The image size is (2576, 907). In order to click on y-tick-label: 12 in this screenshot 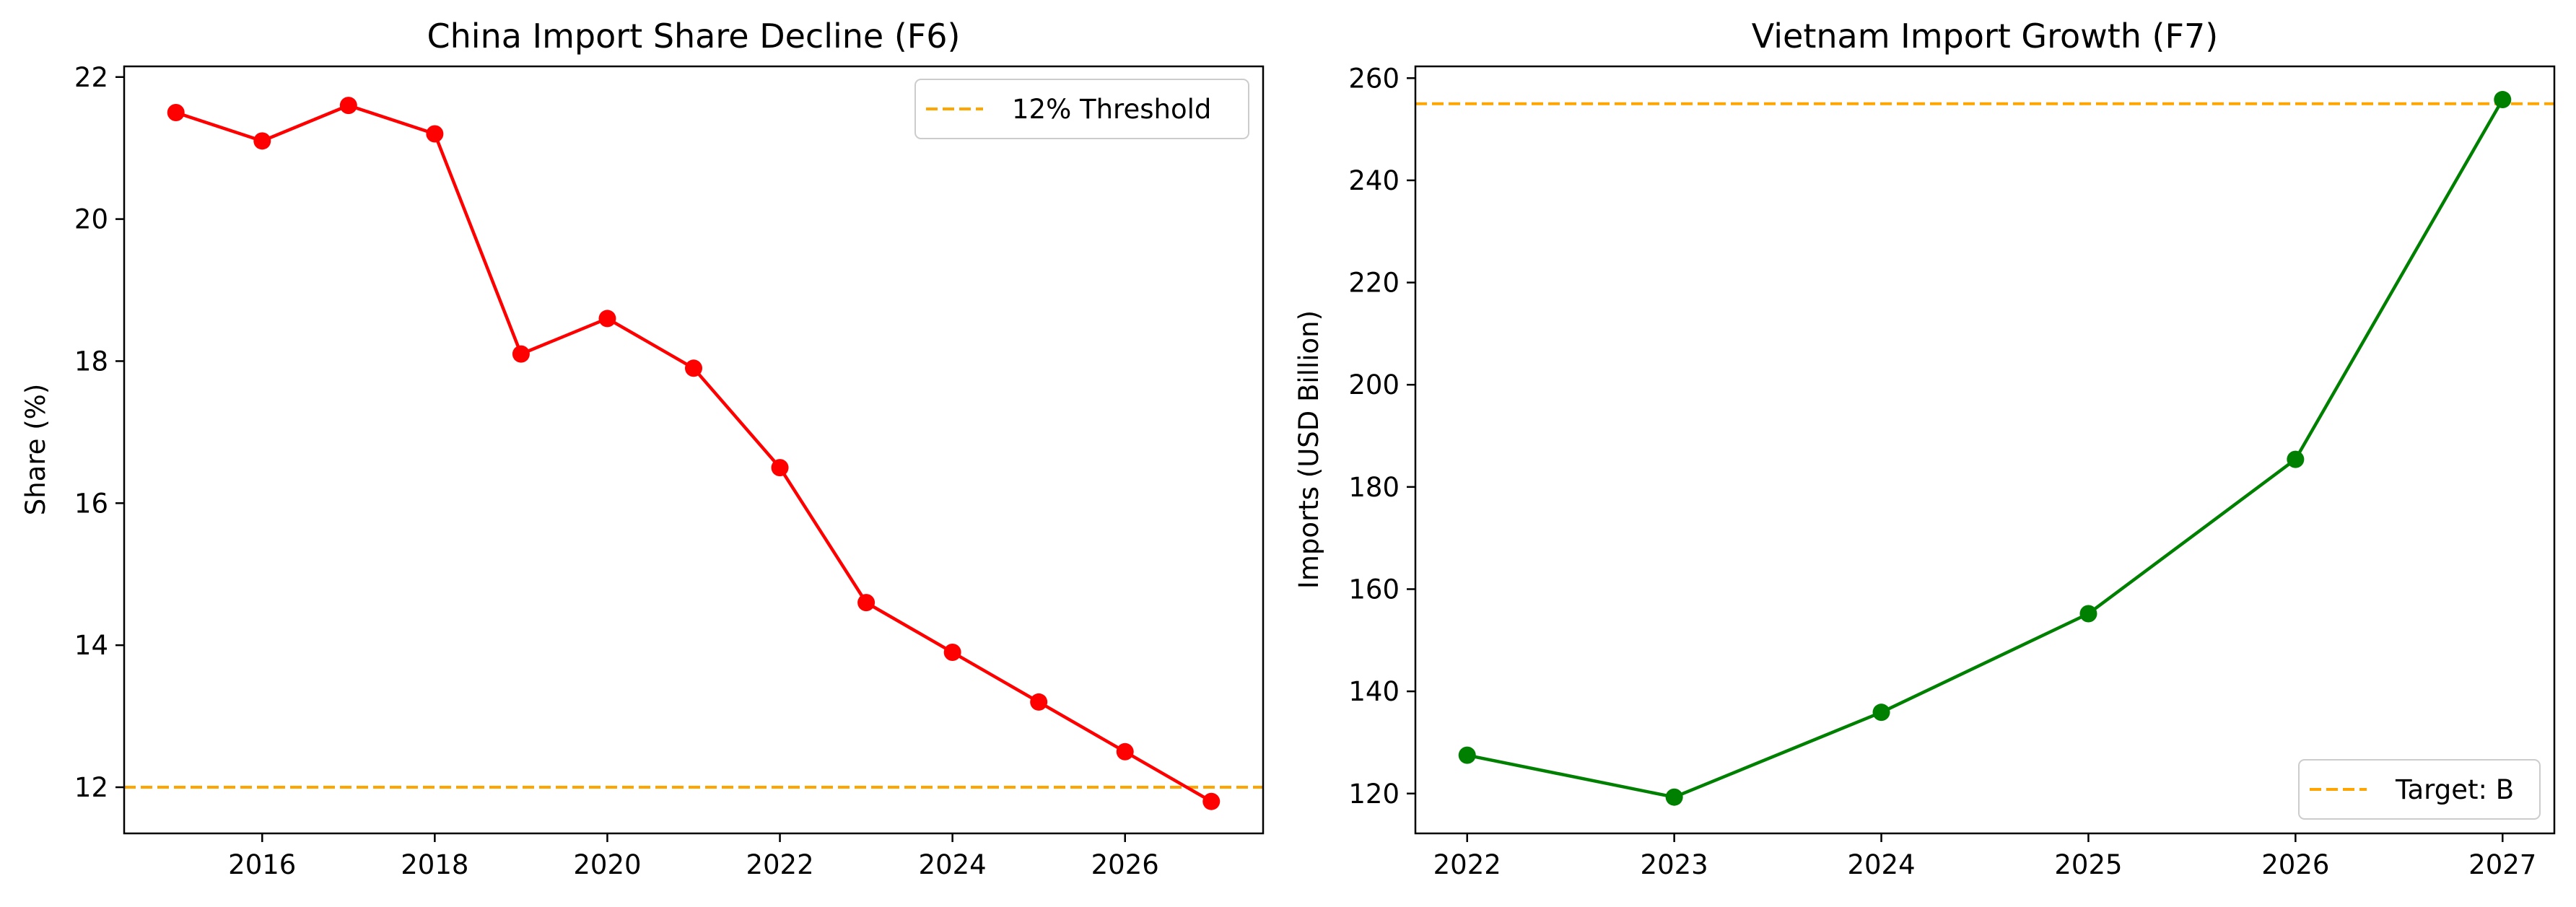, I will do `click(91, 787)`.